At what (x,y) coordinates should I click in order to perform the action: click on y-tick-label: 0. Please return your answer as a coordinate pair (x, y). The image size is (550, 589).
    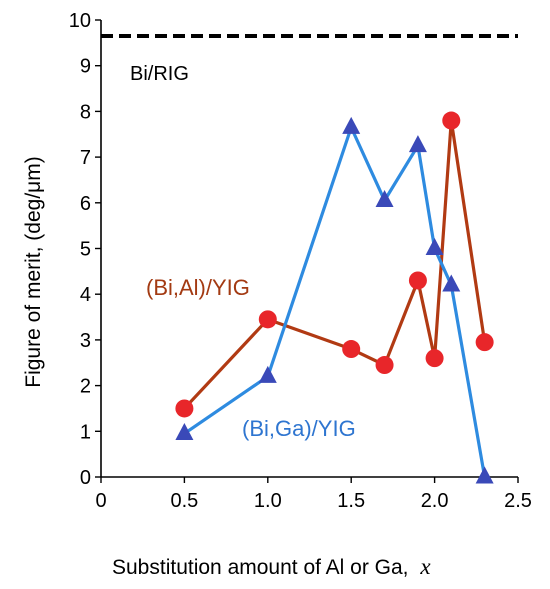
    Looking at the image, I should click on (85, 478).